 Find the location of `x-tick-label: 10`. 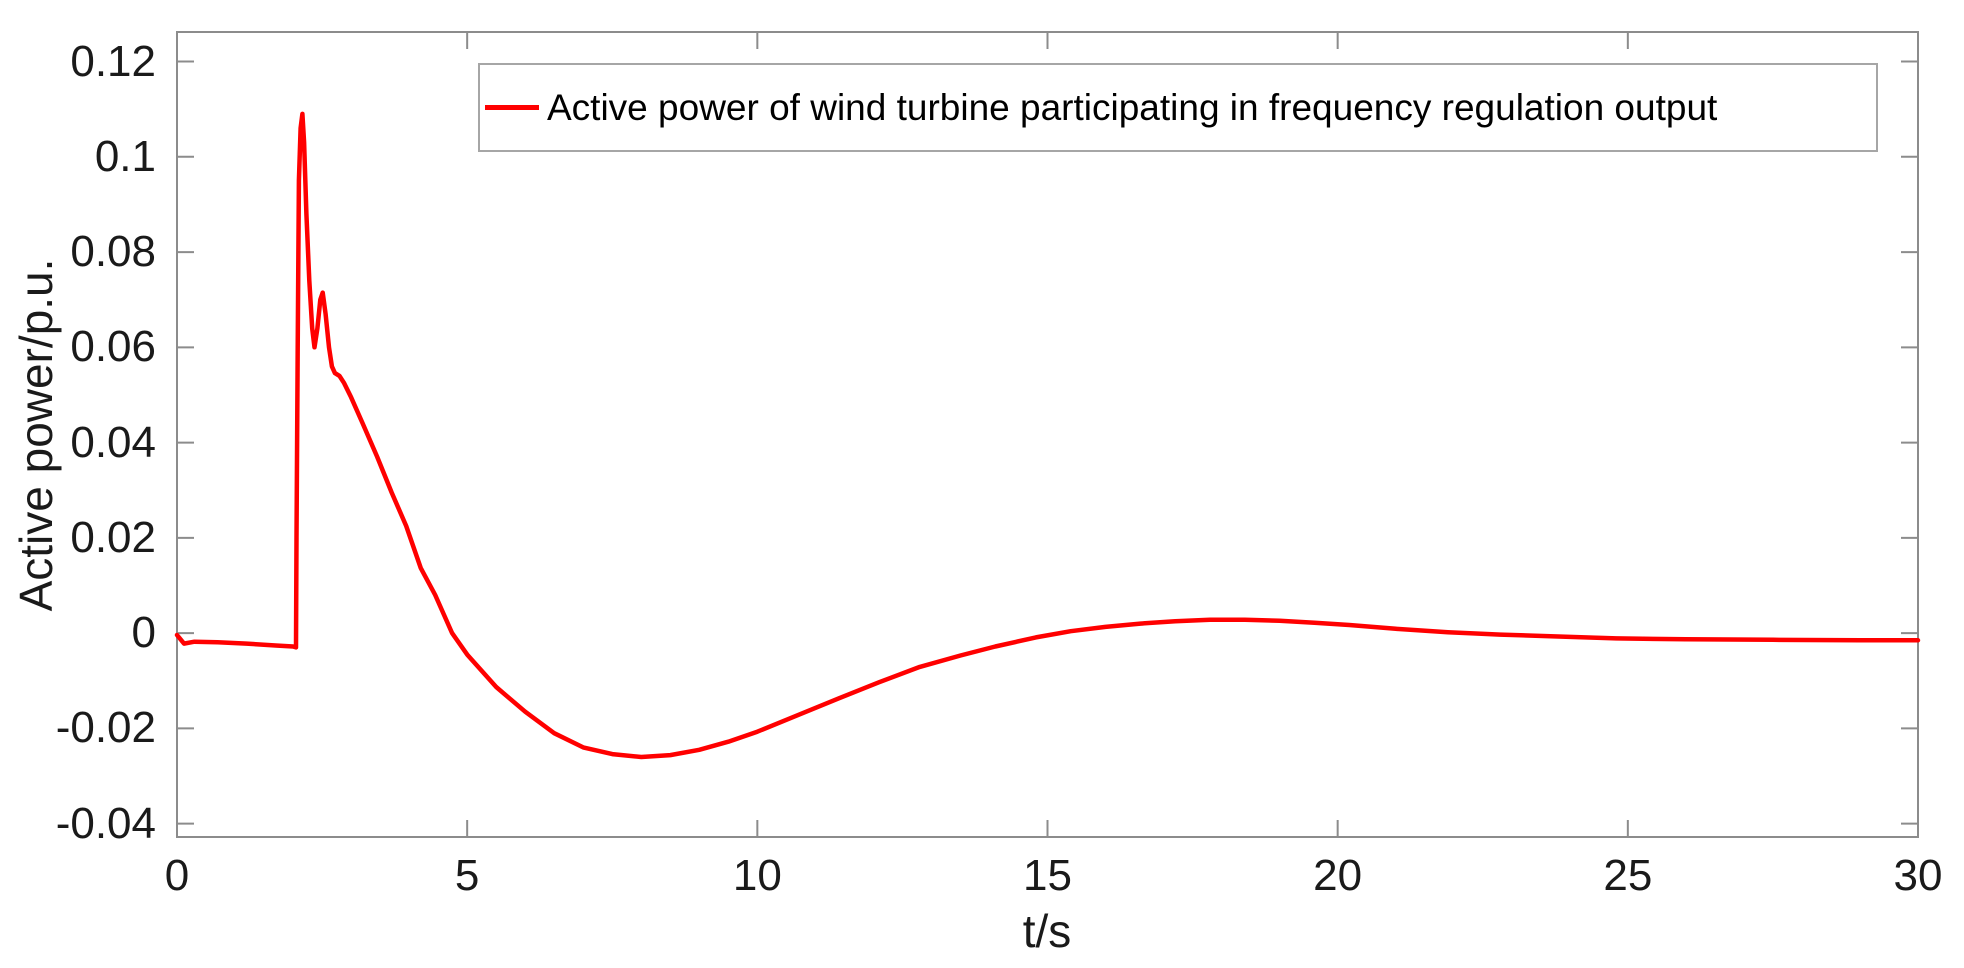

x-tick-label: 10 is located at coordinates (757, 875).